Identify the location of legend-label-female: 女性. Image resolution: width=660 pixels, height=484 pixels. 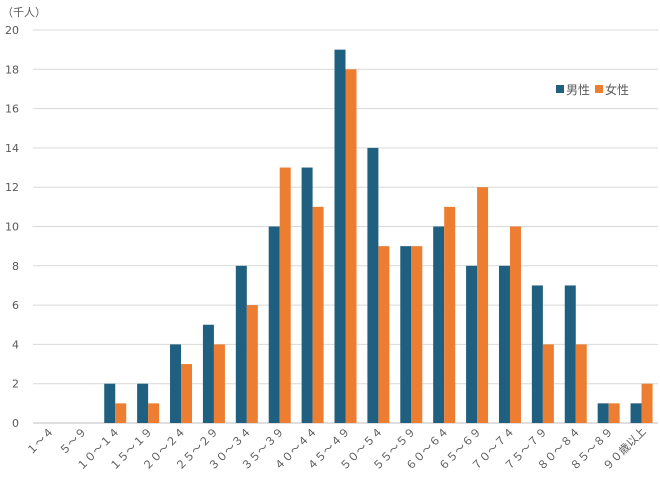
(617, 89).